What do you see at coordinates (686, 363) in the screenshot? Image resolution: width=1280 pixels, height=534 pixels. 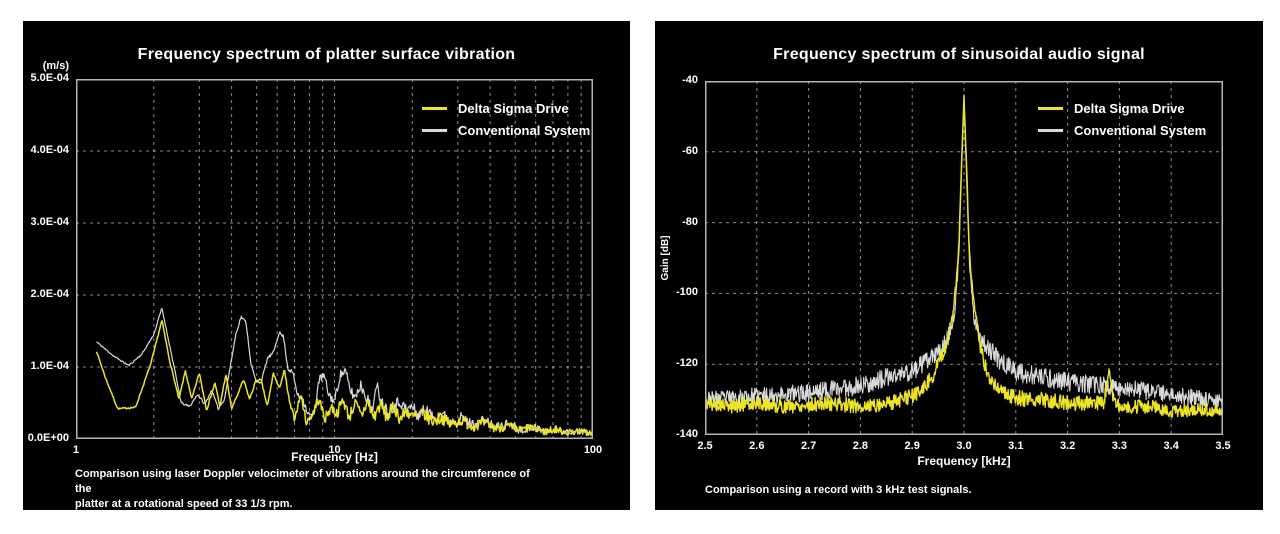 I see `y-tick-label: -120` at bounding box center [686, 363].